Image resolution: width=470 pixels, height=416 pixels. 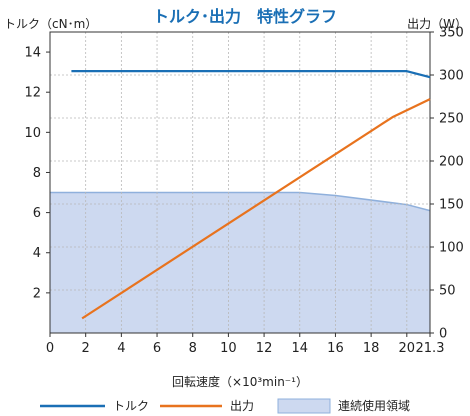 What do you see at coordinates (242, 406) in the screenshot?
I see `legend-label-power: 出力` at bounding box center [242, 406].